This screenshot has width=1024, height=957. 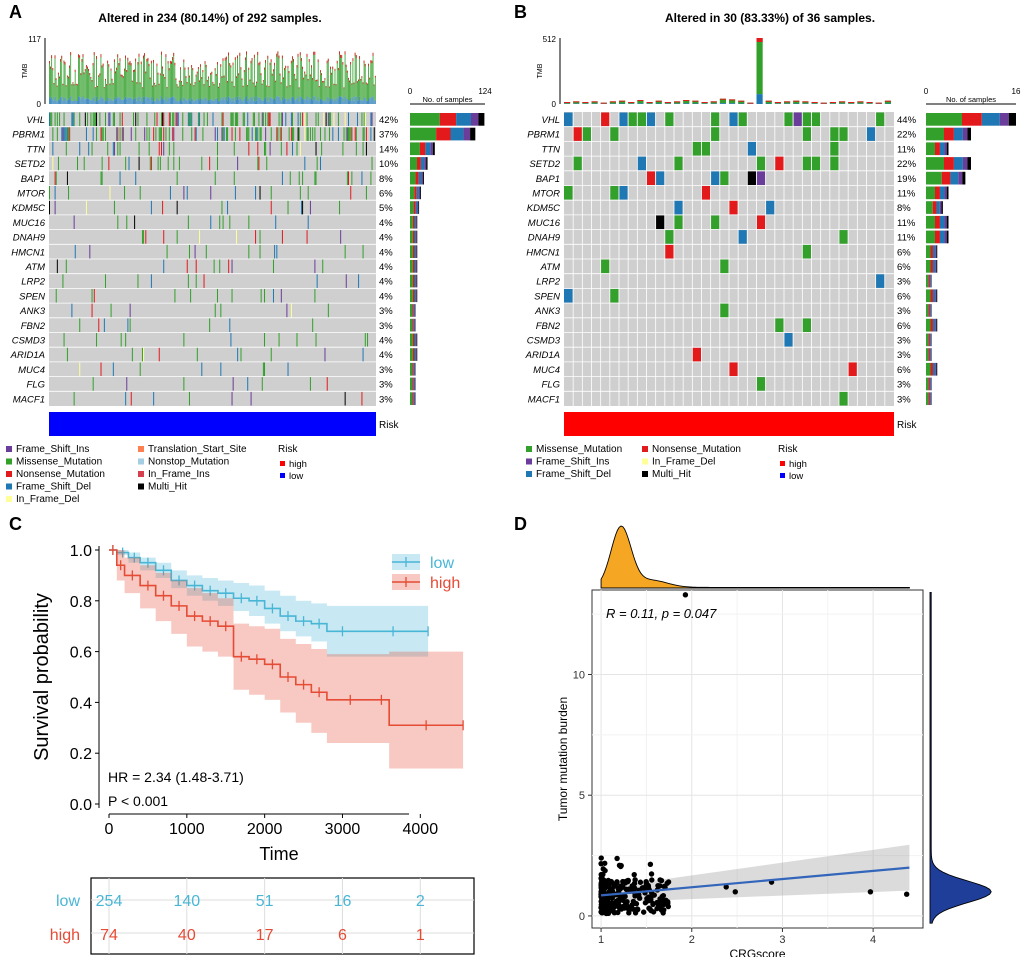 I want to click on gene-label: ATM, so click(x=550, y=267).